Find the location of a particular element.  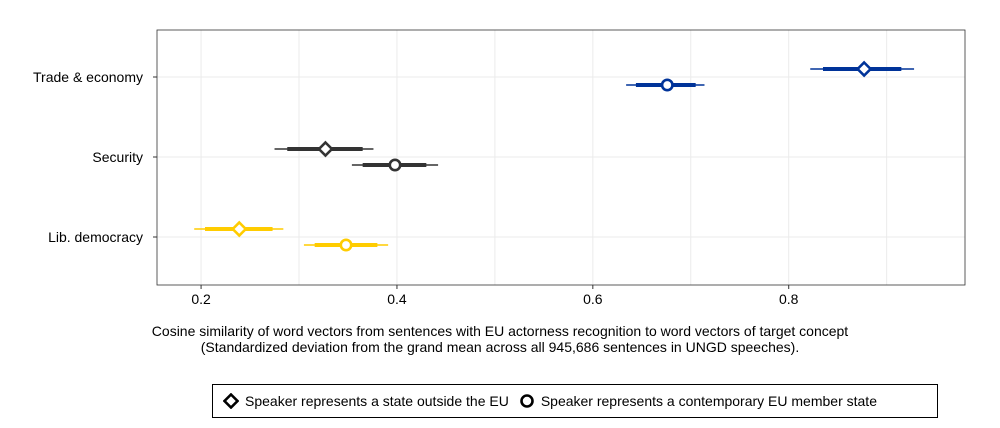

y-tick-label: Security is located at coordinates (117, 157).